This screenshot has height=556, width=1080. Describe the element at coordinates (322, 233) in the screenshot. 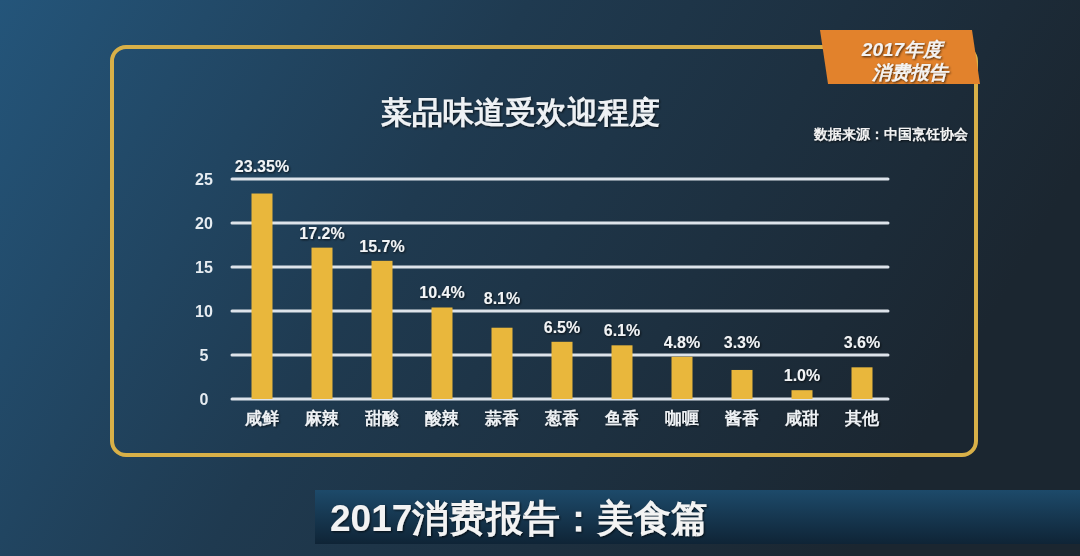

I see `data-label: 17.2%` at that location.